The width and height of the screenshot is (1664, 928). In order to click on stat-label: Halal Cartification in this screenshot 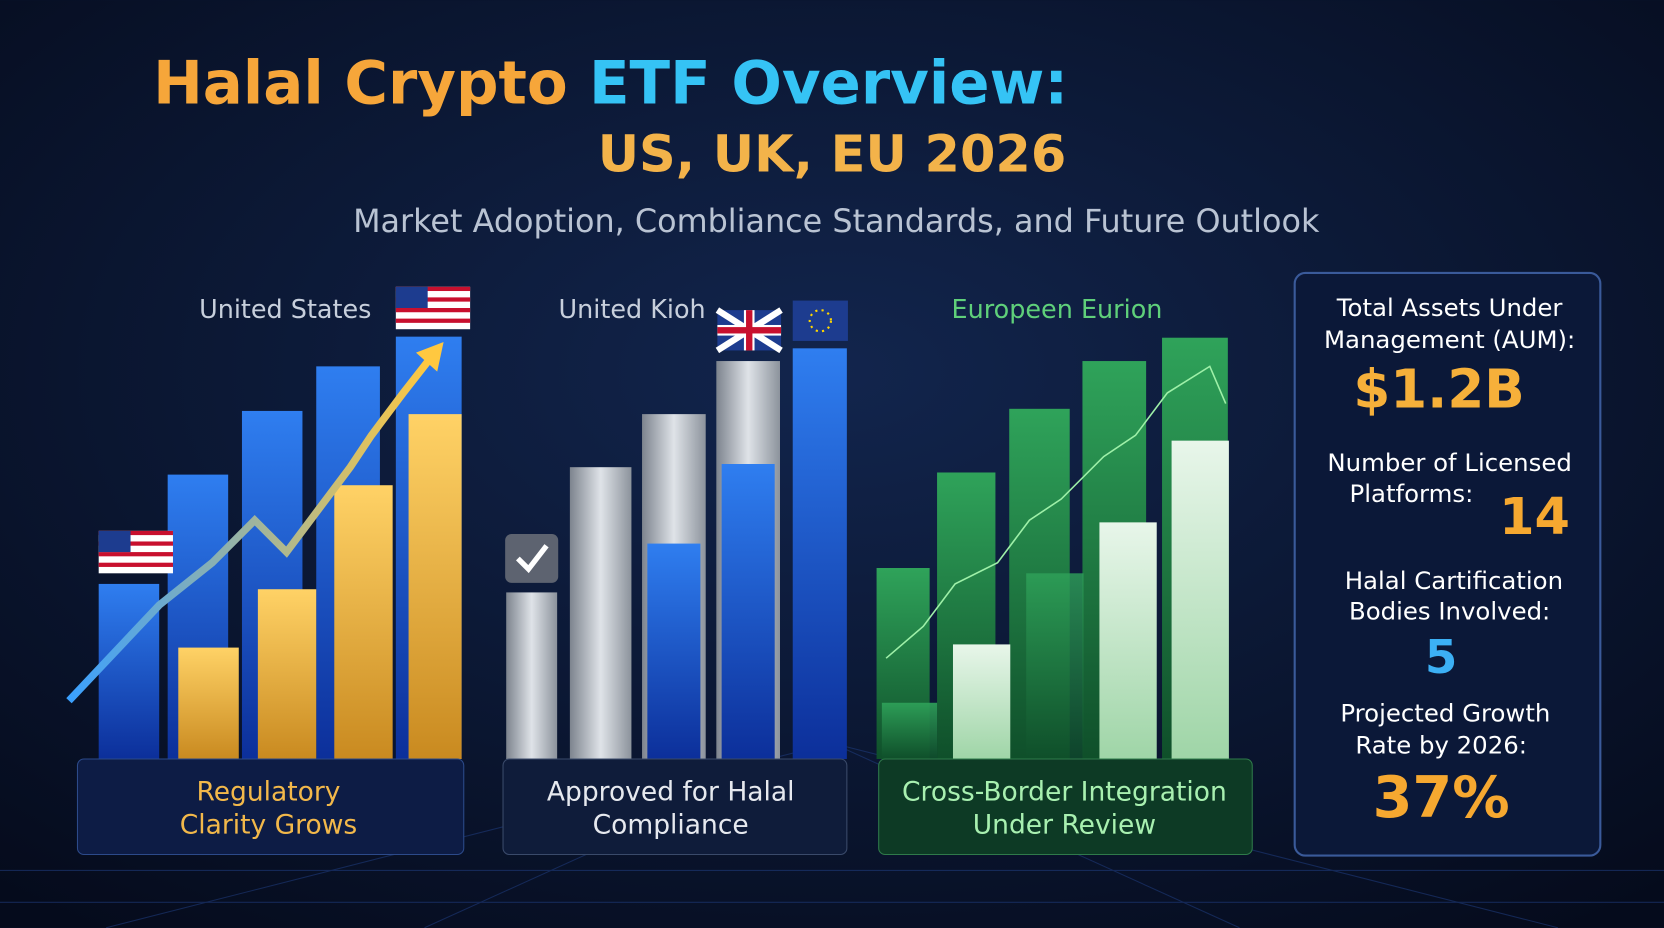, I will do `click(1454, 580)`.